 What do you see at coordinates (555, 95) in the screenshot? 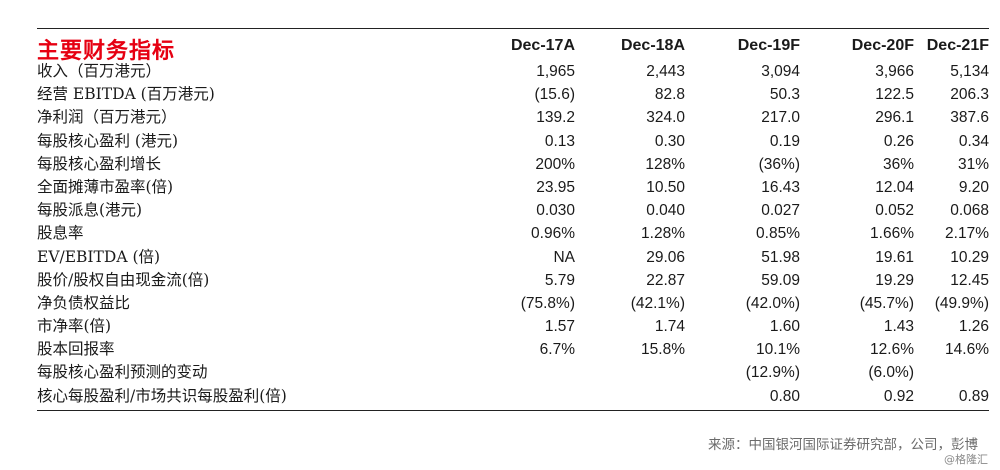
I see `table-cell: (15.6)` at bounding box center [555, 95].